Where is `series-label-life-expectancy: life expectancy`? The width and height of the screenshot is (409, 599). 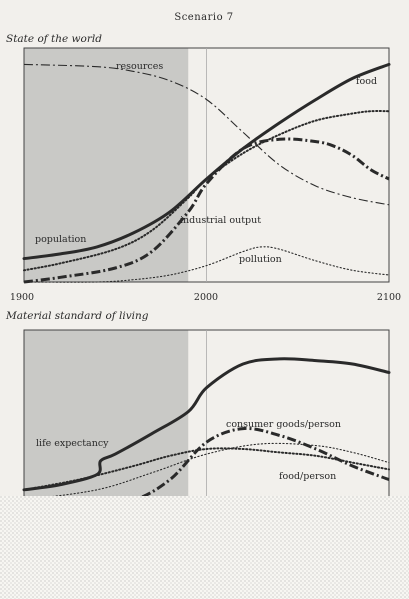 series-label-life-expectancy: life expectancy is located at coordinates (72, 443).